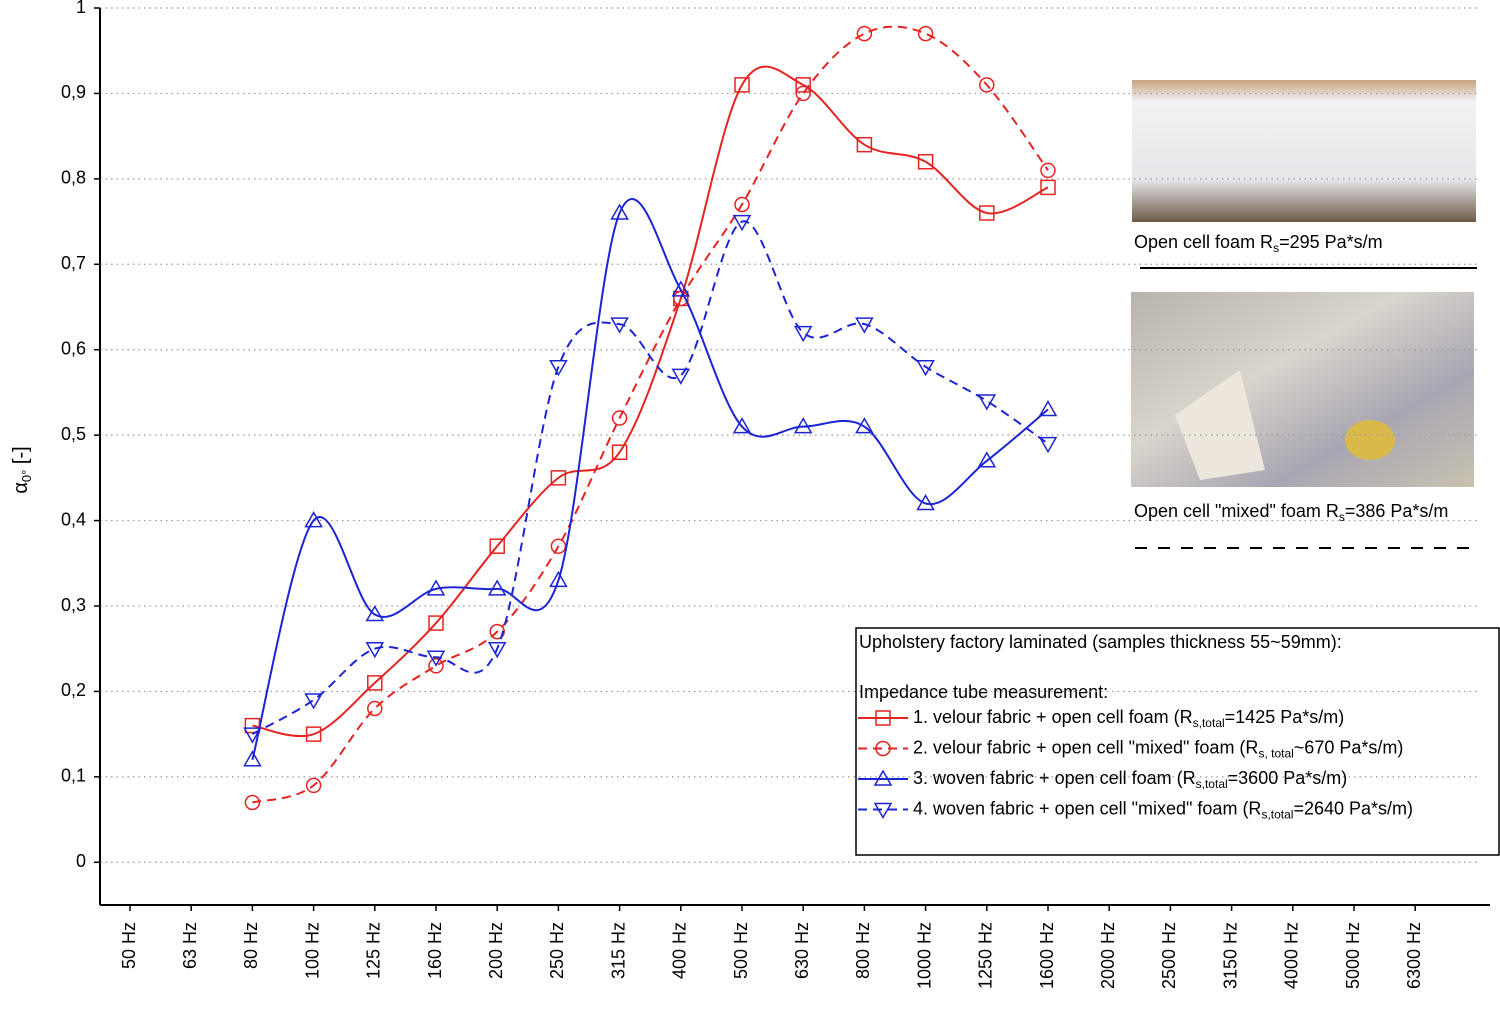 Image resolution: width=1500 pixels, height=1010 pixels. Describe the element at coordinates (496, 950) in the screenshot. I see `x-tick-label: 200 Hz` at that location.